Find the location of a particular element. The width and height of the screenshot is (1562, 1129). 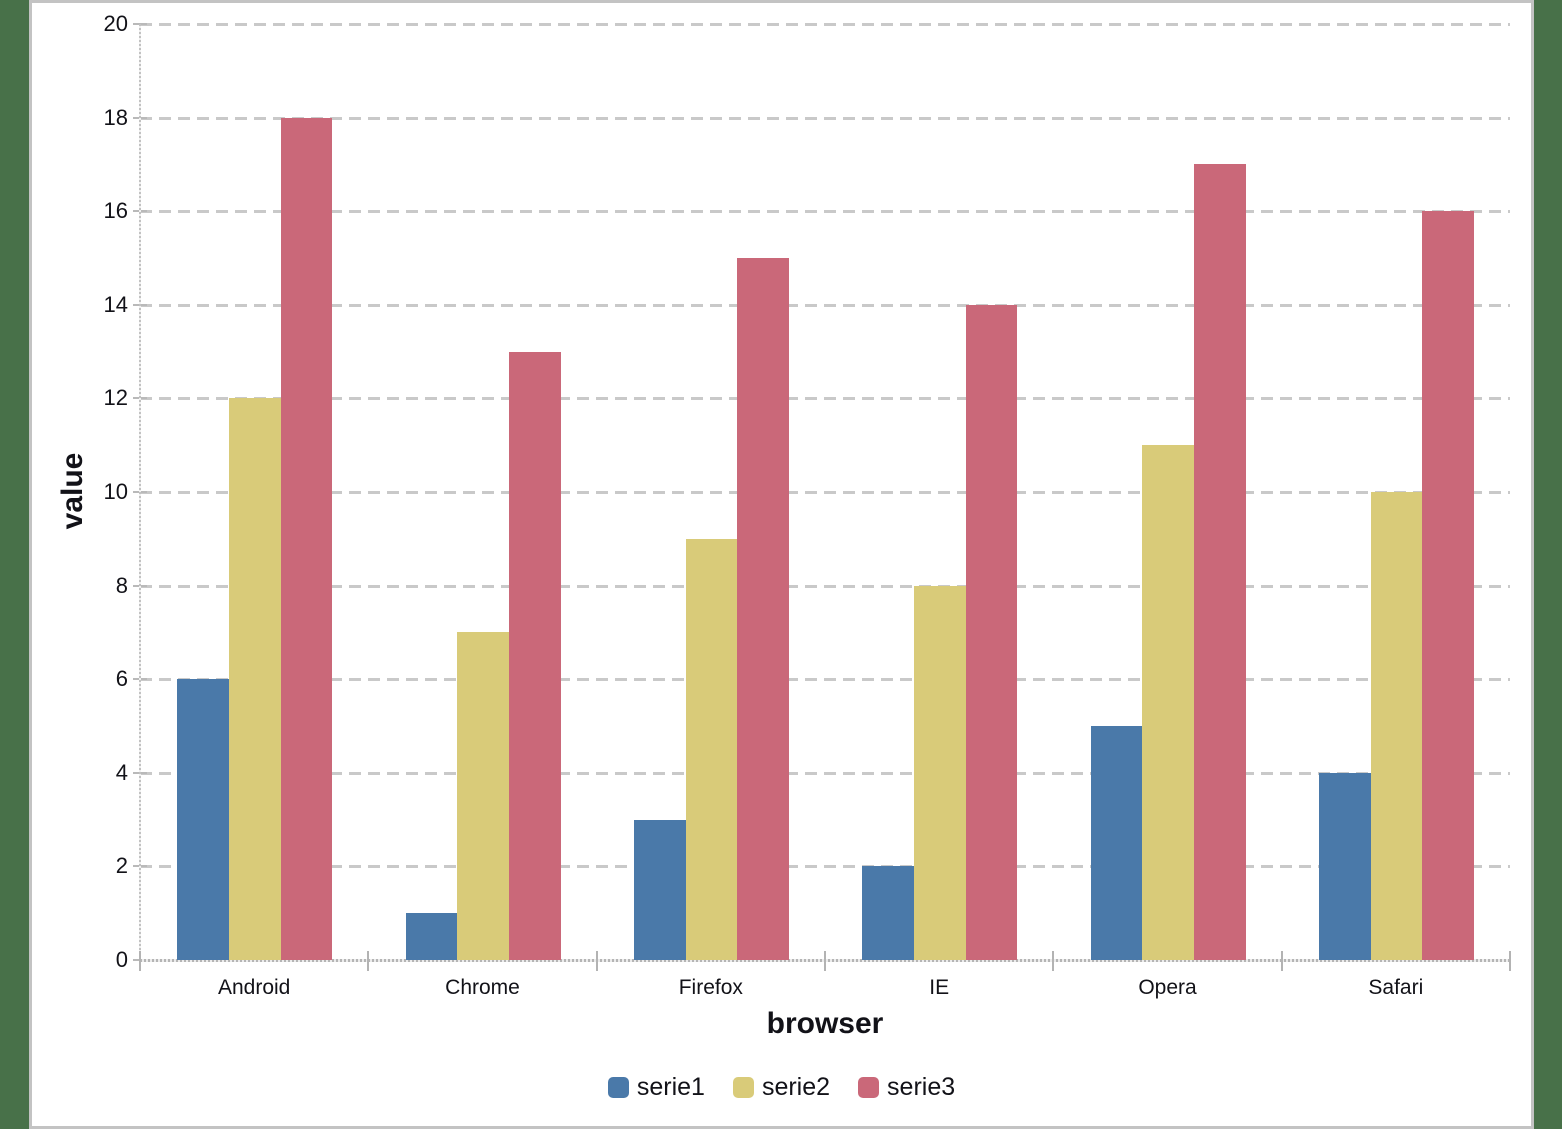

bar-serie2-opera is located at coordinates (1168, 702).